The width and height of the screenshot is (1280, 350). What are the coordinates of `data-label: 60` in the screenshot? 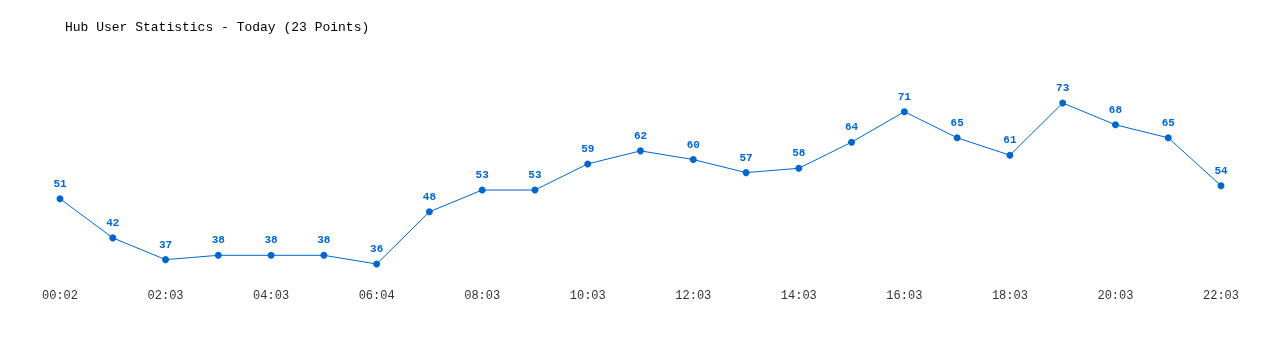 It's located at (693, 144).